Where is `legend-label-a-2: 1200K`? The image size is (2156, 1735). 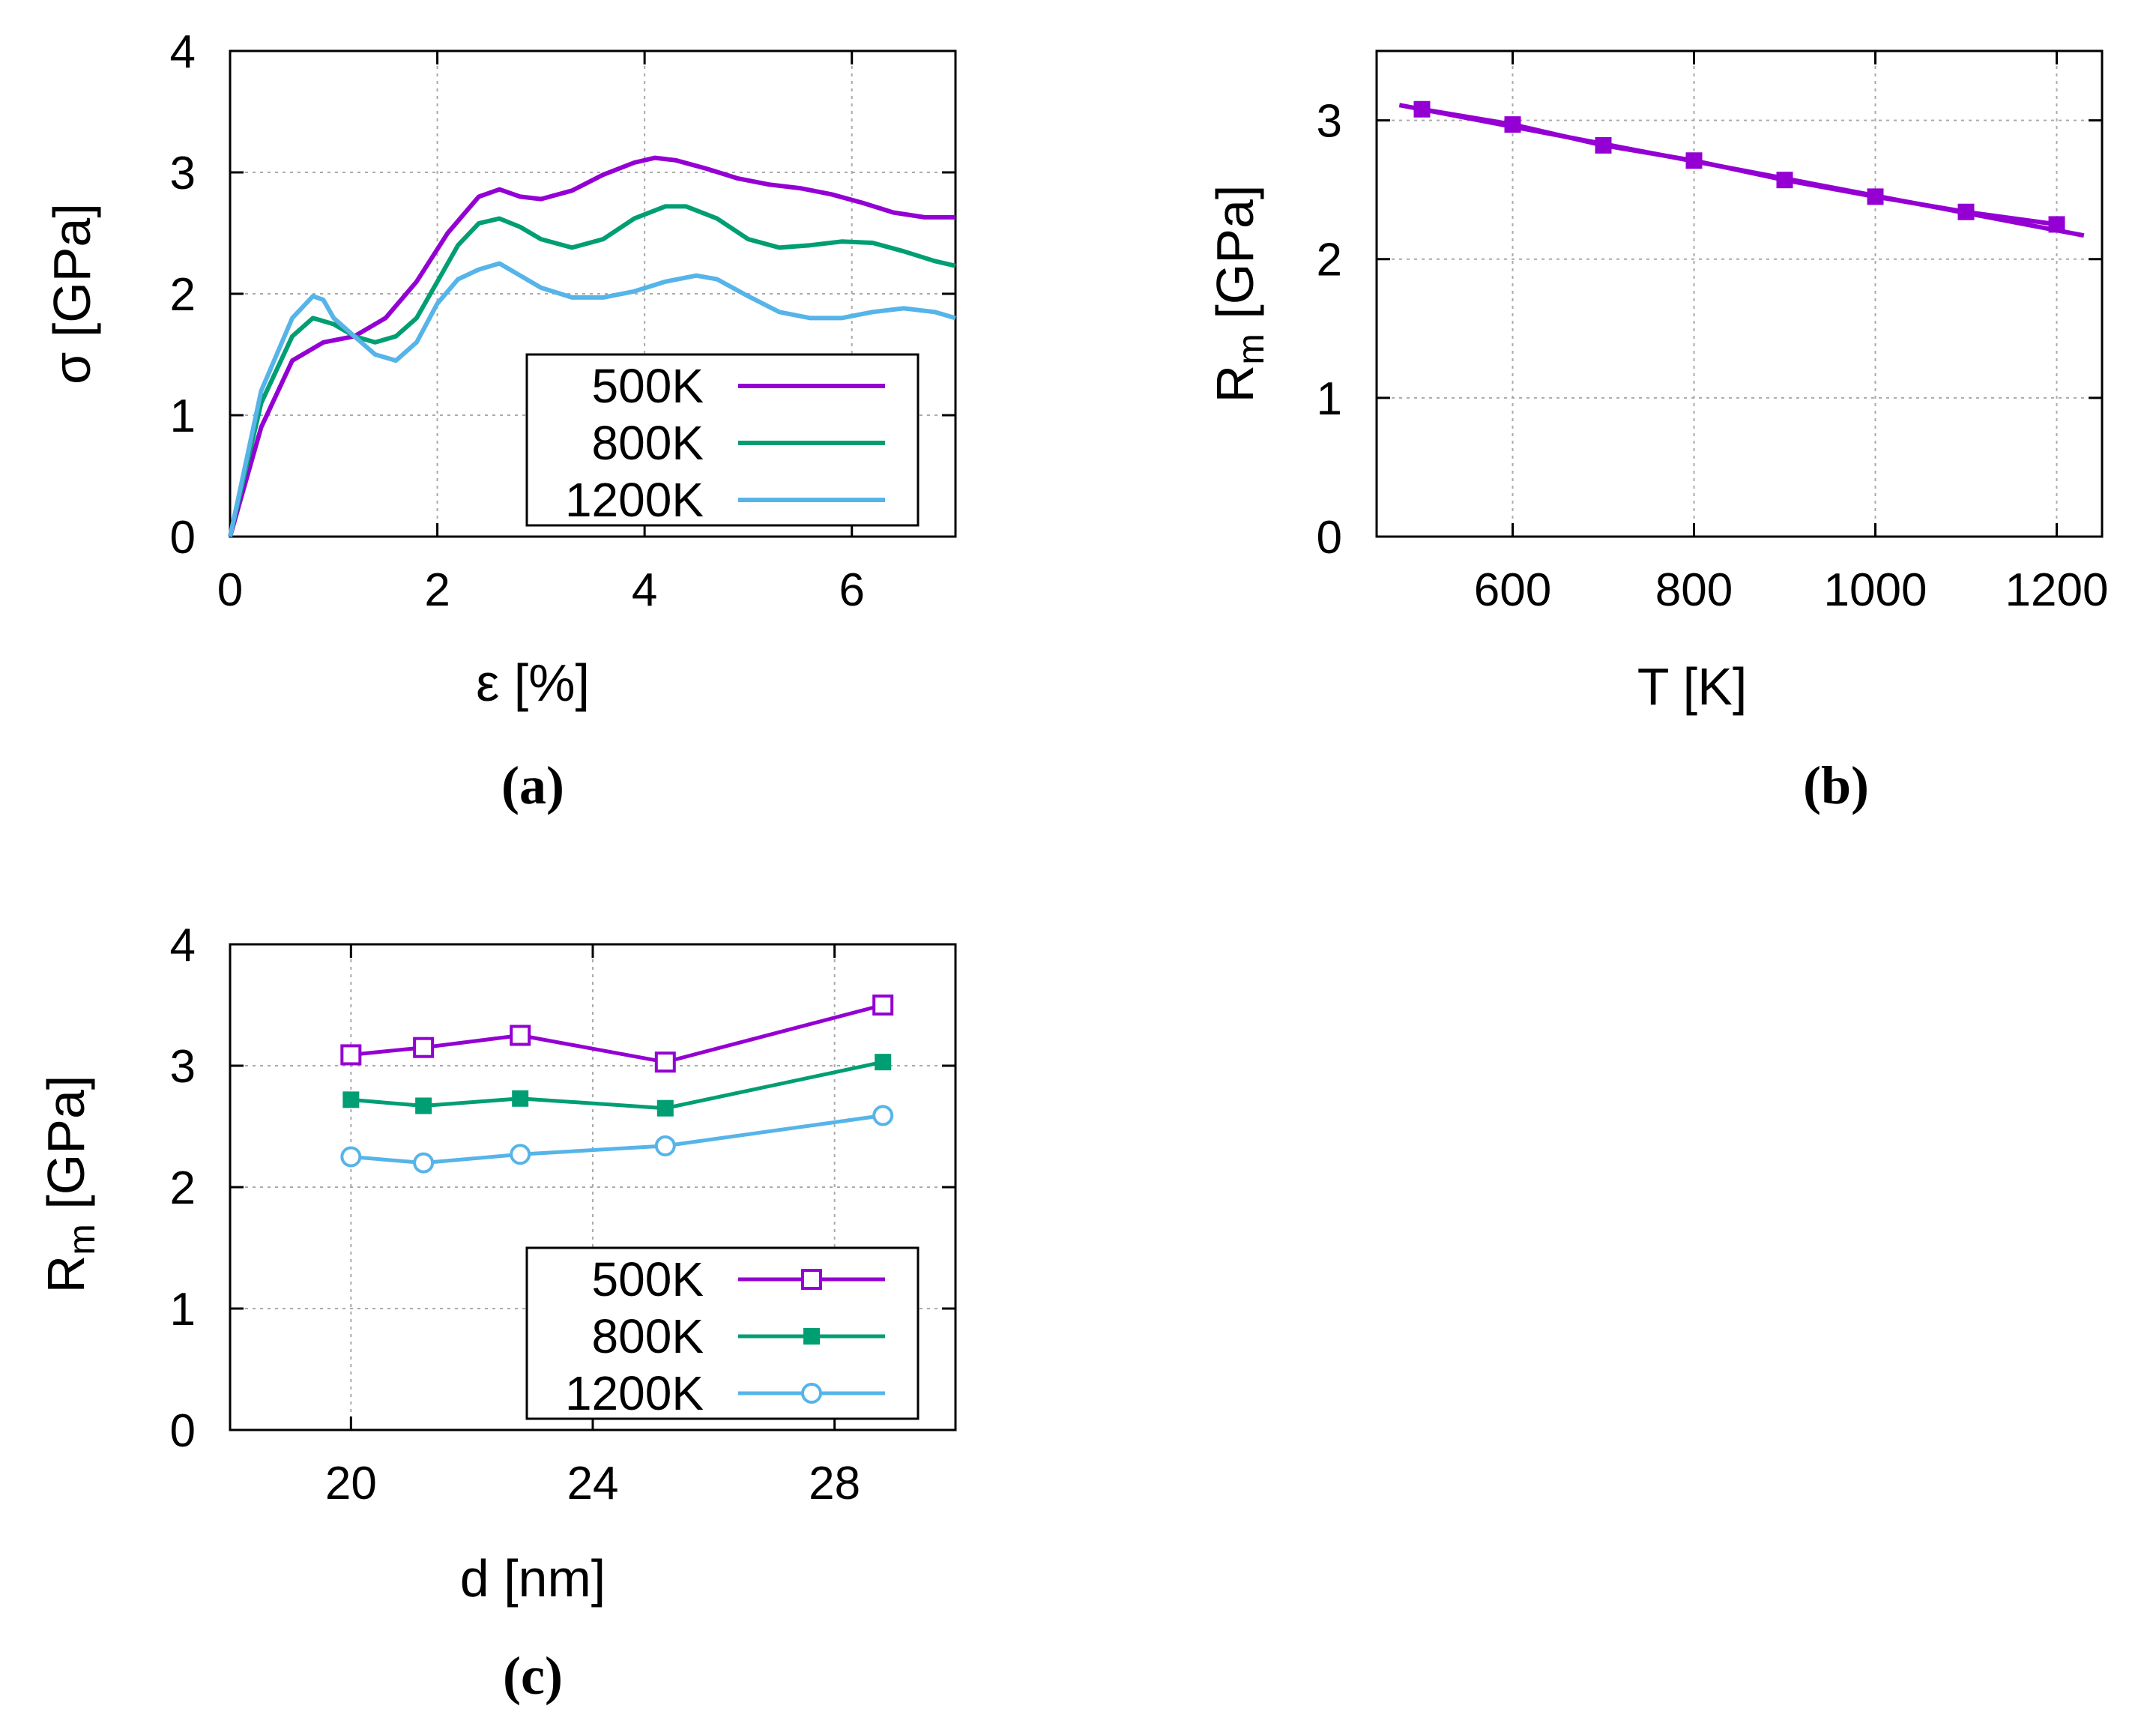
legend-label-a-2: 1200K is located at coordinates (634, 500).